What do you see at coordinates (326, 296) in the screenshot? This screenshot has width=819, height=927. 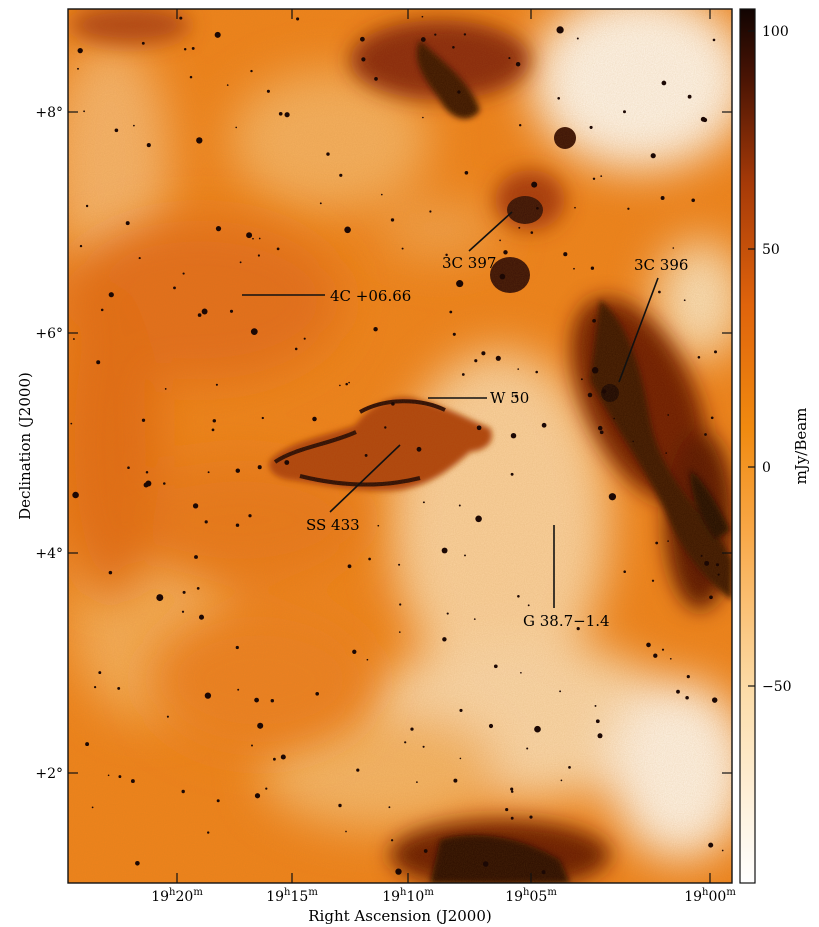 I see `annotation-4c-06-66: 4C +06.66` at bounding box center [326, 296].